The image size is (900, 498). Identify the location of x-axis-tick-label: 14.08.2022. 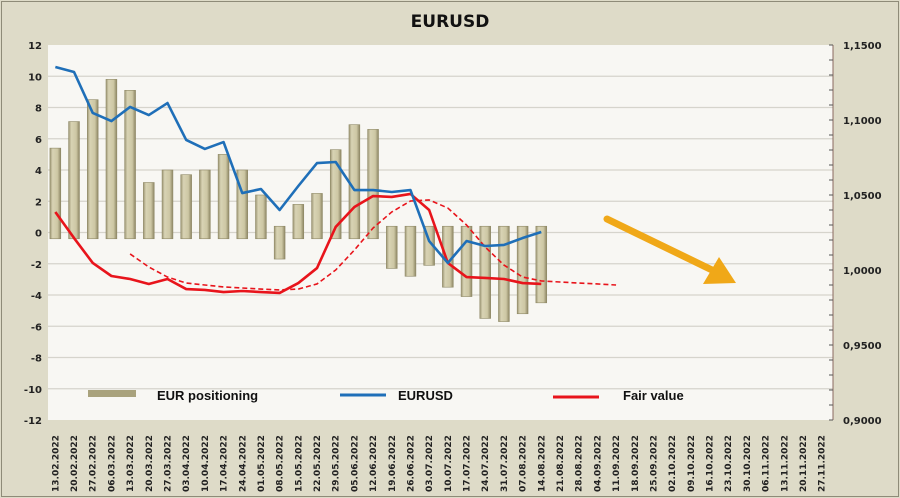
(542, 463).